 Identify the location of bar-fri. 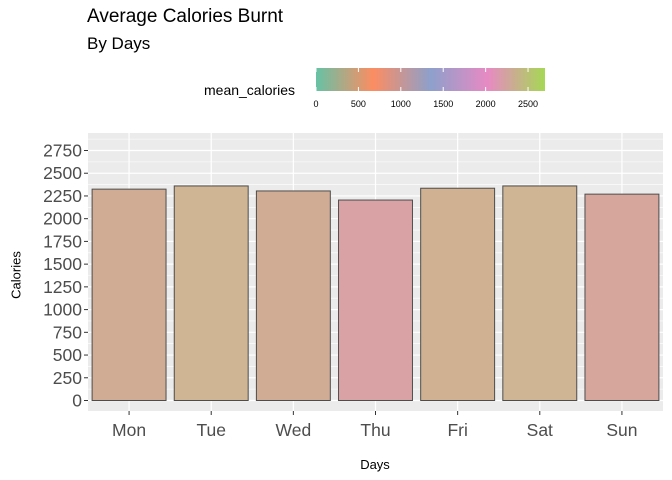
(458, 294).